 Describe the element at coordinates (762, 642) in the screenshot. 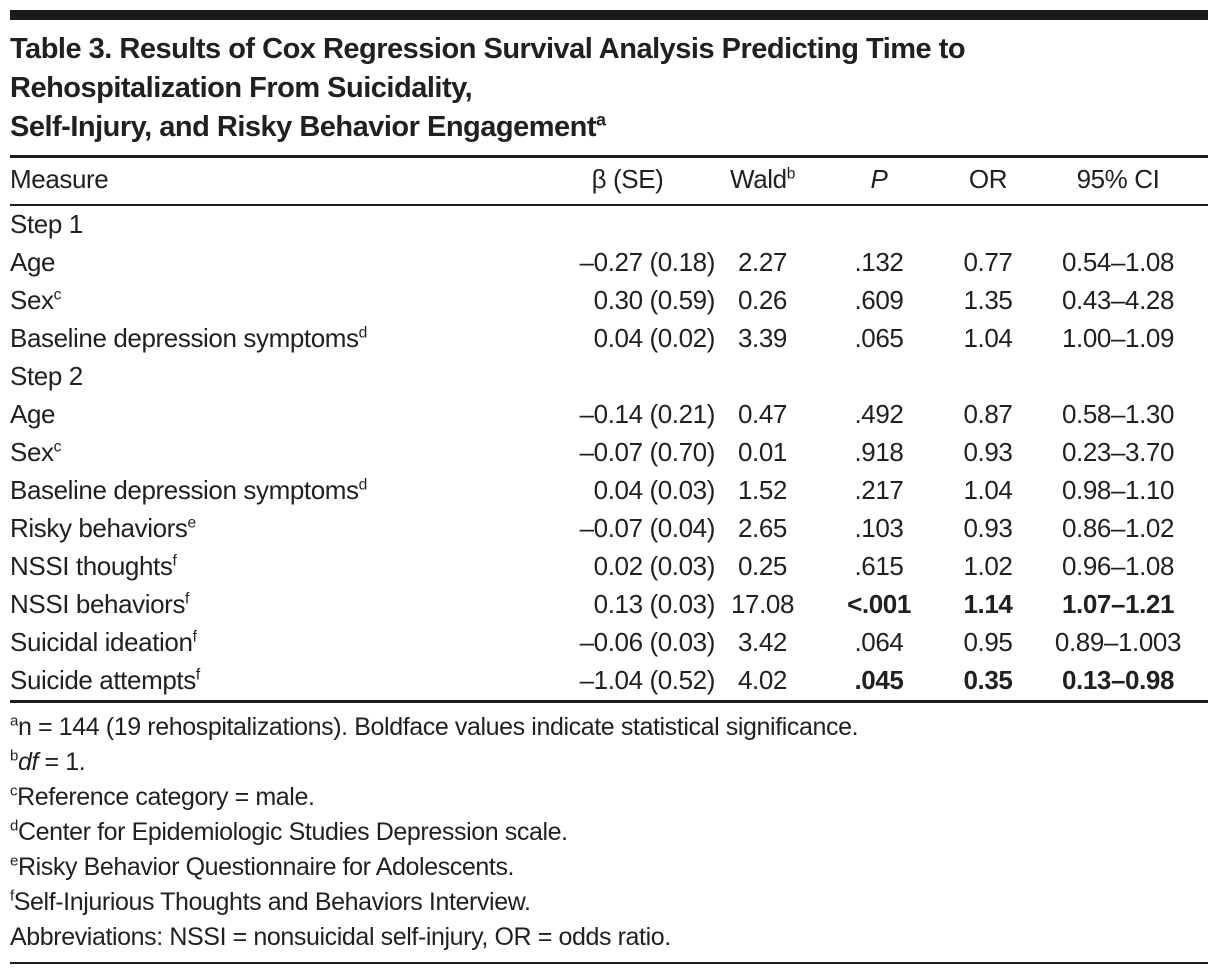

I see `wald-cell: 3.42` at that location.